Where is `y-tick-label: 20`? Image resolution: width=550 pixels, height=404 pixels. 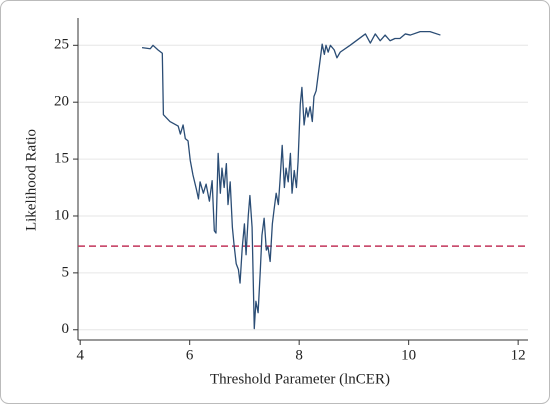
y-tick-label: 20 is located at coordinates (61, 102).